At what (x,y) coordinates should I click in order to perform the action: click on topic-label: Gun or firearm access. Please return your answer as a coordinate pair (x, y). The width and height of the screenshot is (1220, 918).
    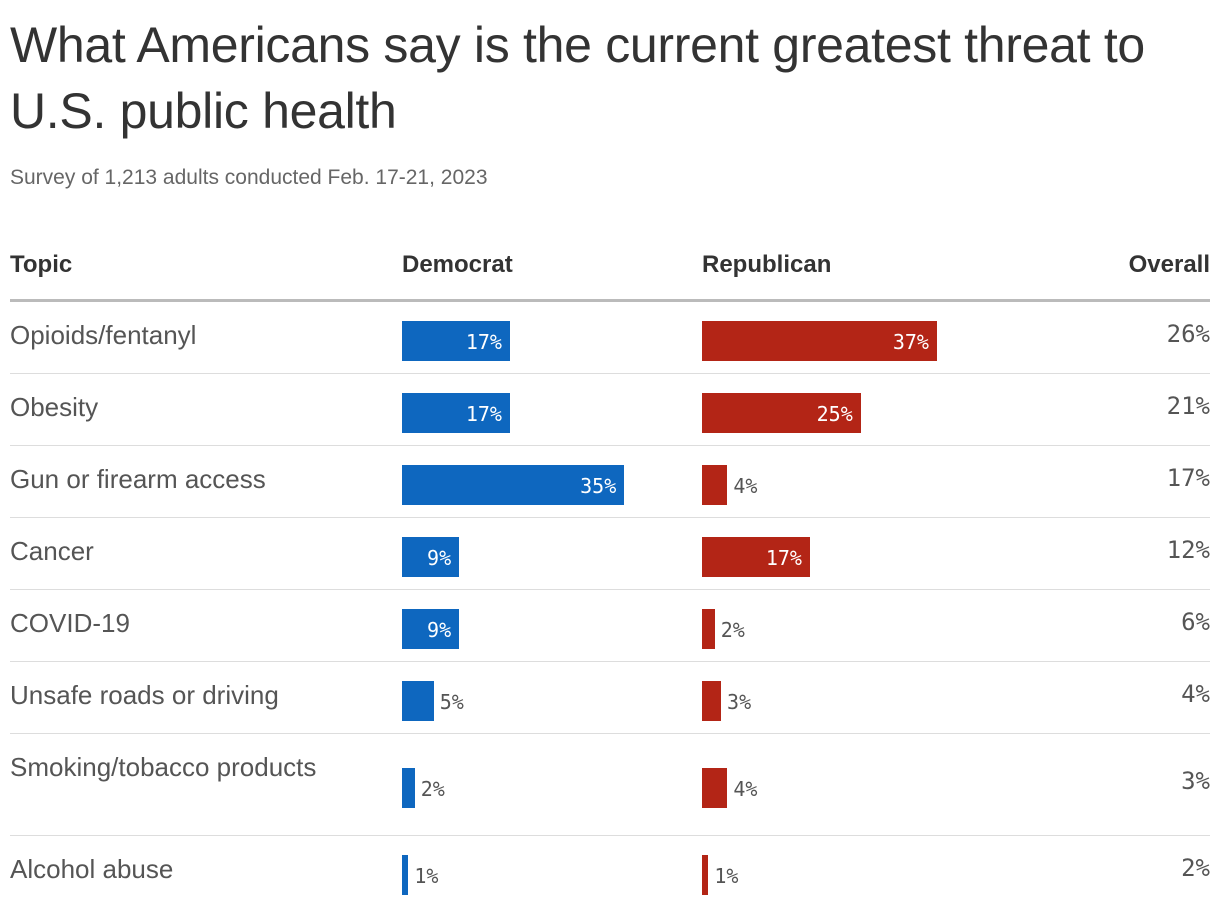
    Looking at the image, I should click on (138, 479).